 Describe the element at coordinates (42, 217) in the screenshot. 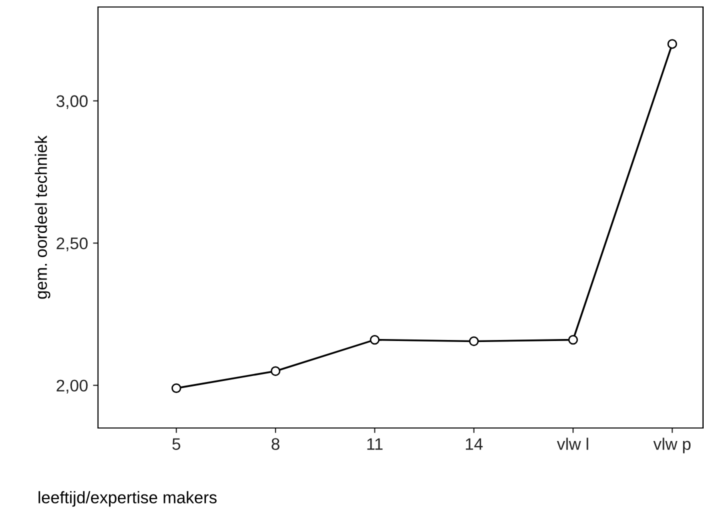

I see `y-axis-title: gem. oordeel techniek` at that location.